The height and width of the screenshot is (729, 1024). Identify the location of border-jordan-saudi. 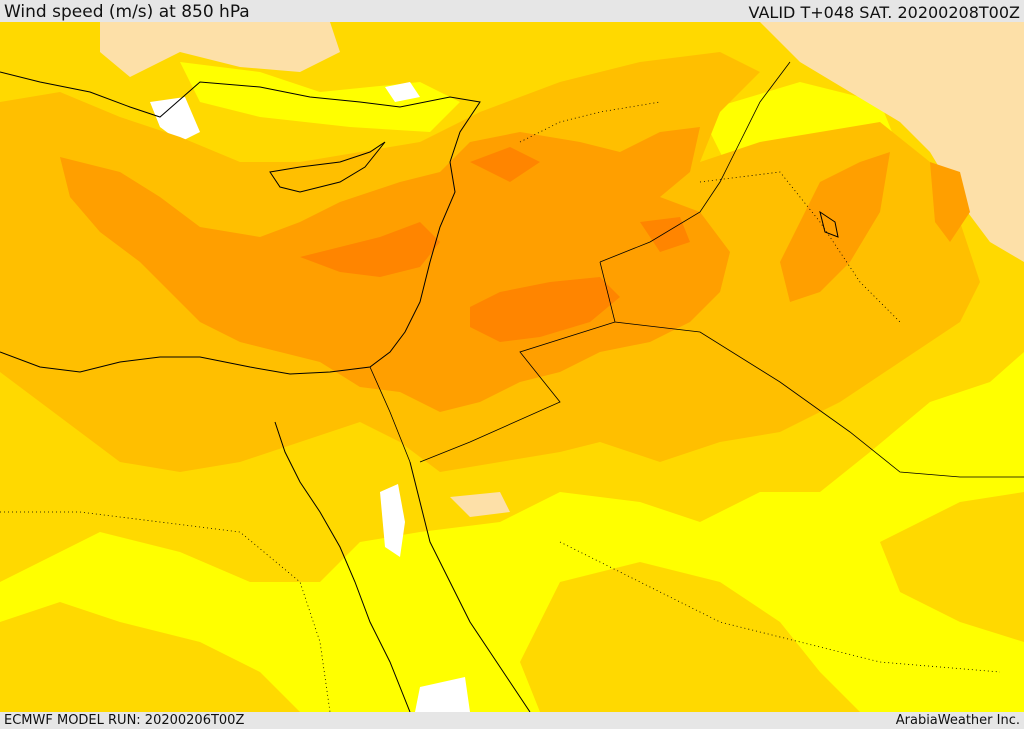
(517, 392).